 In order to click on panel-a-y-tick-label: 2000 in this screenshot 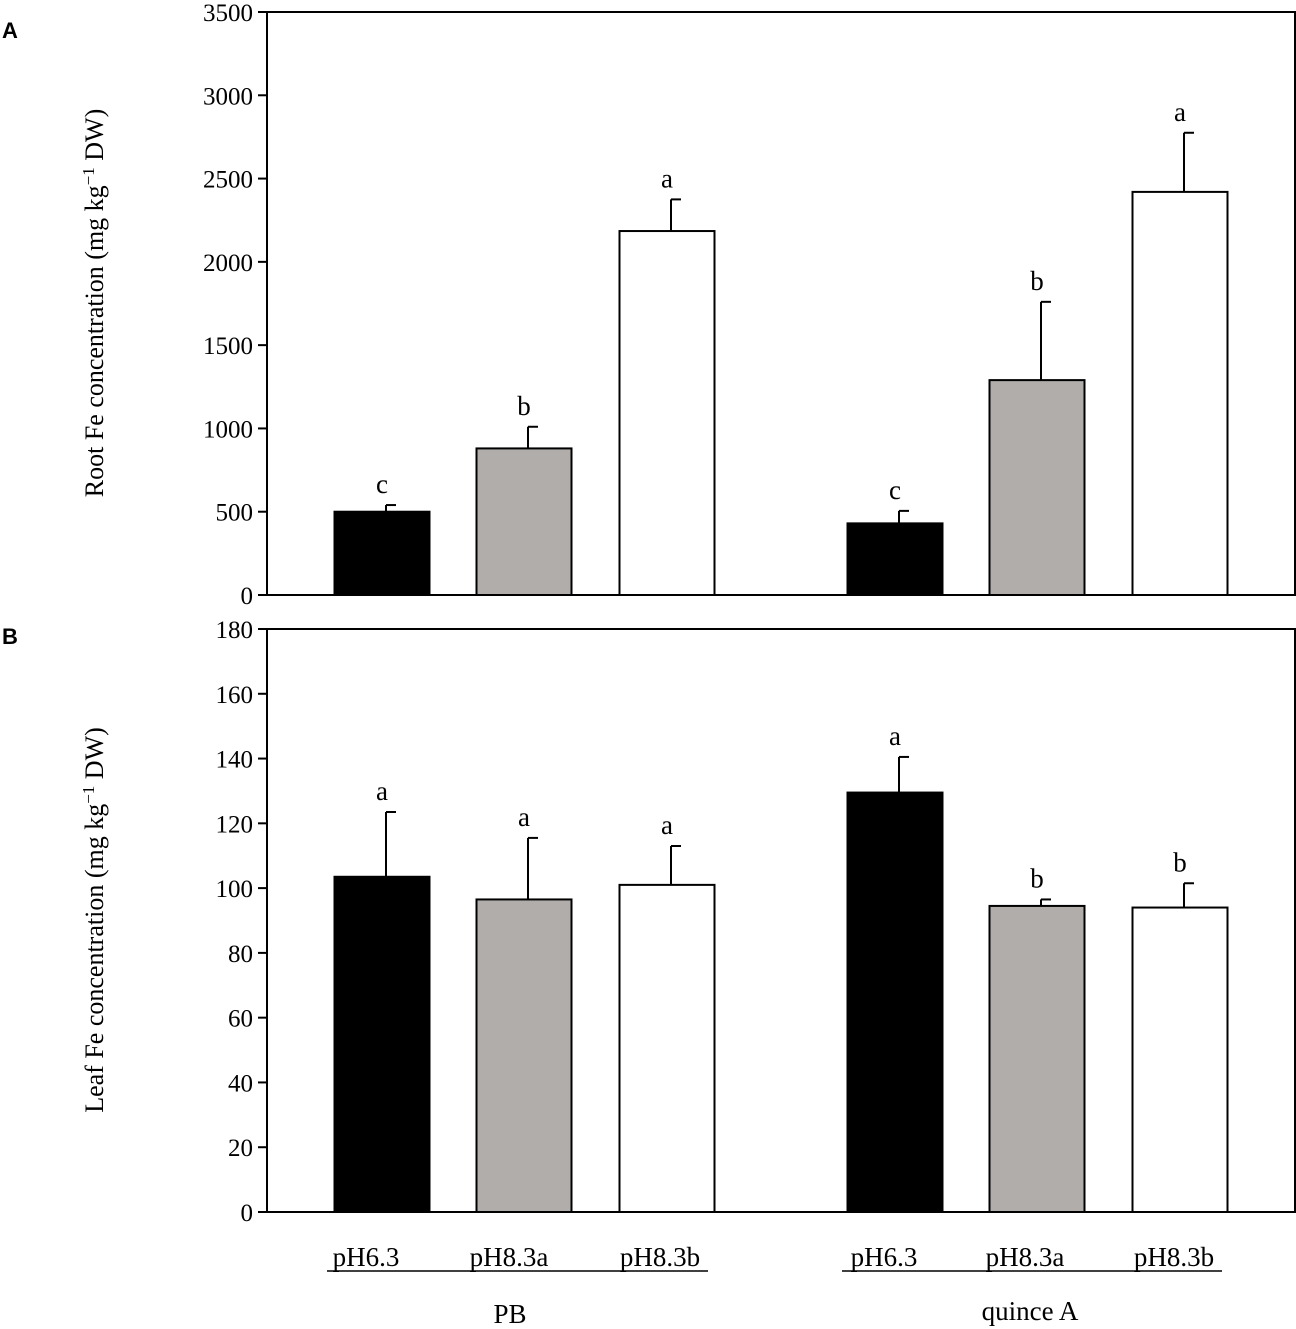, I will do `click(228, 263)`.